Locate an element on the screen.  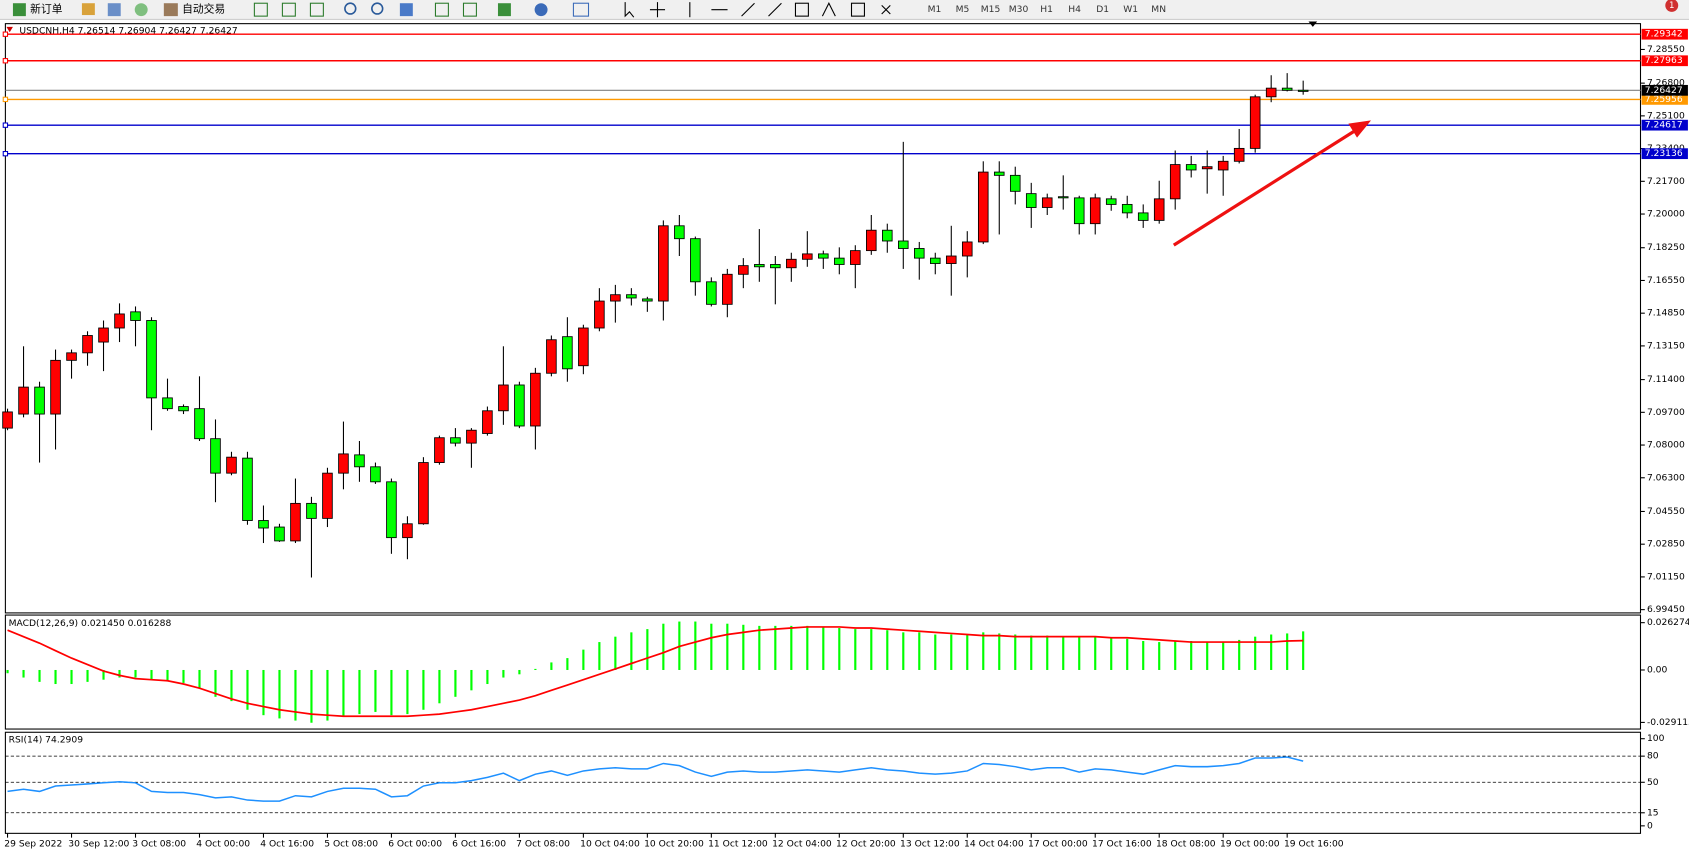
y-tick-label: 7.21700 is located at coordinates (1666, 182).